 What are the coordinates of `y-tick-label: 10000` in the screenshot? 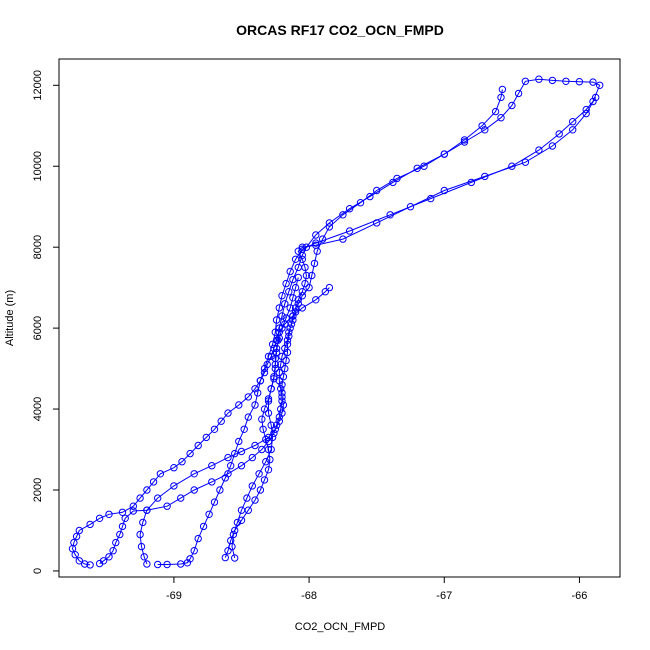 It's located at (38, 166).